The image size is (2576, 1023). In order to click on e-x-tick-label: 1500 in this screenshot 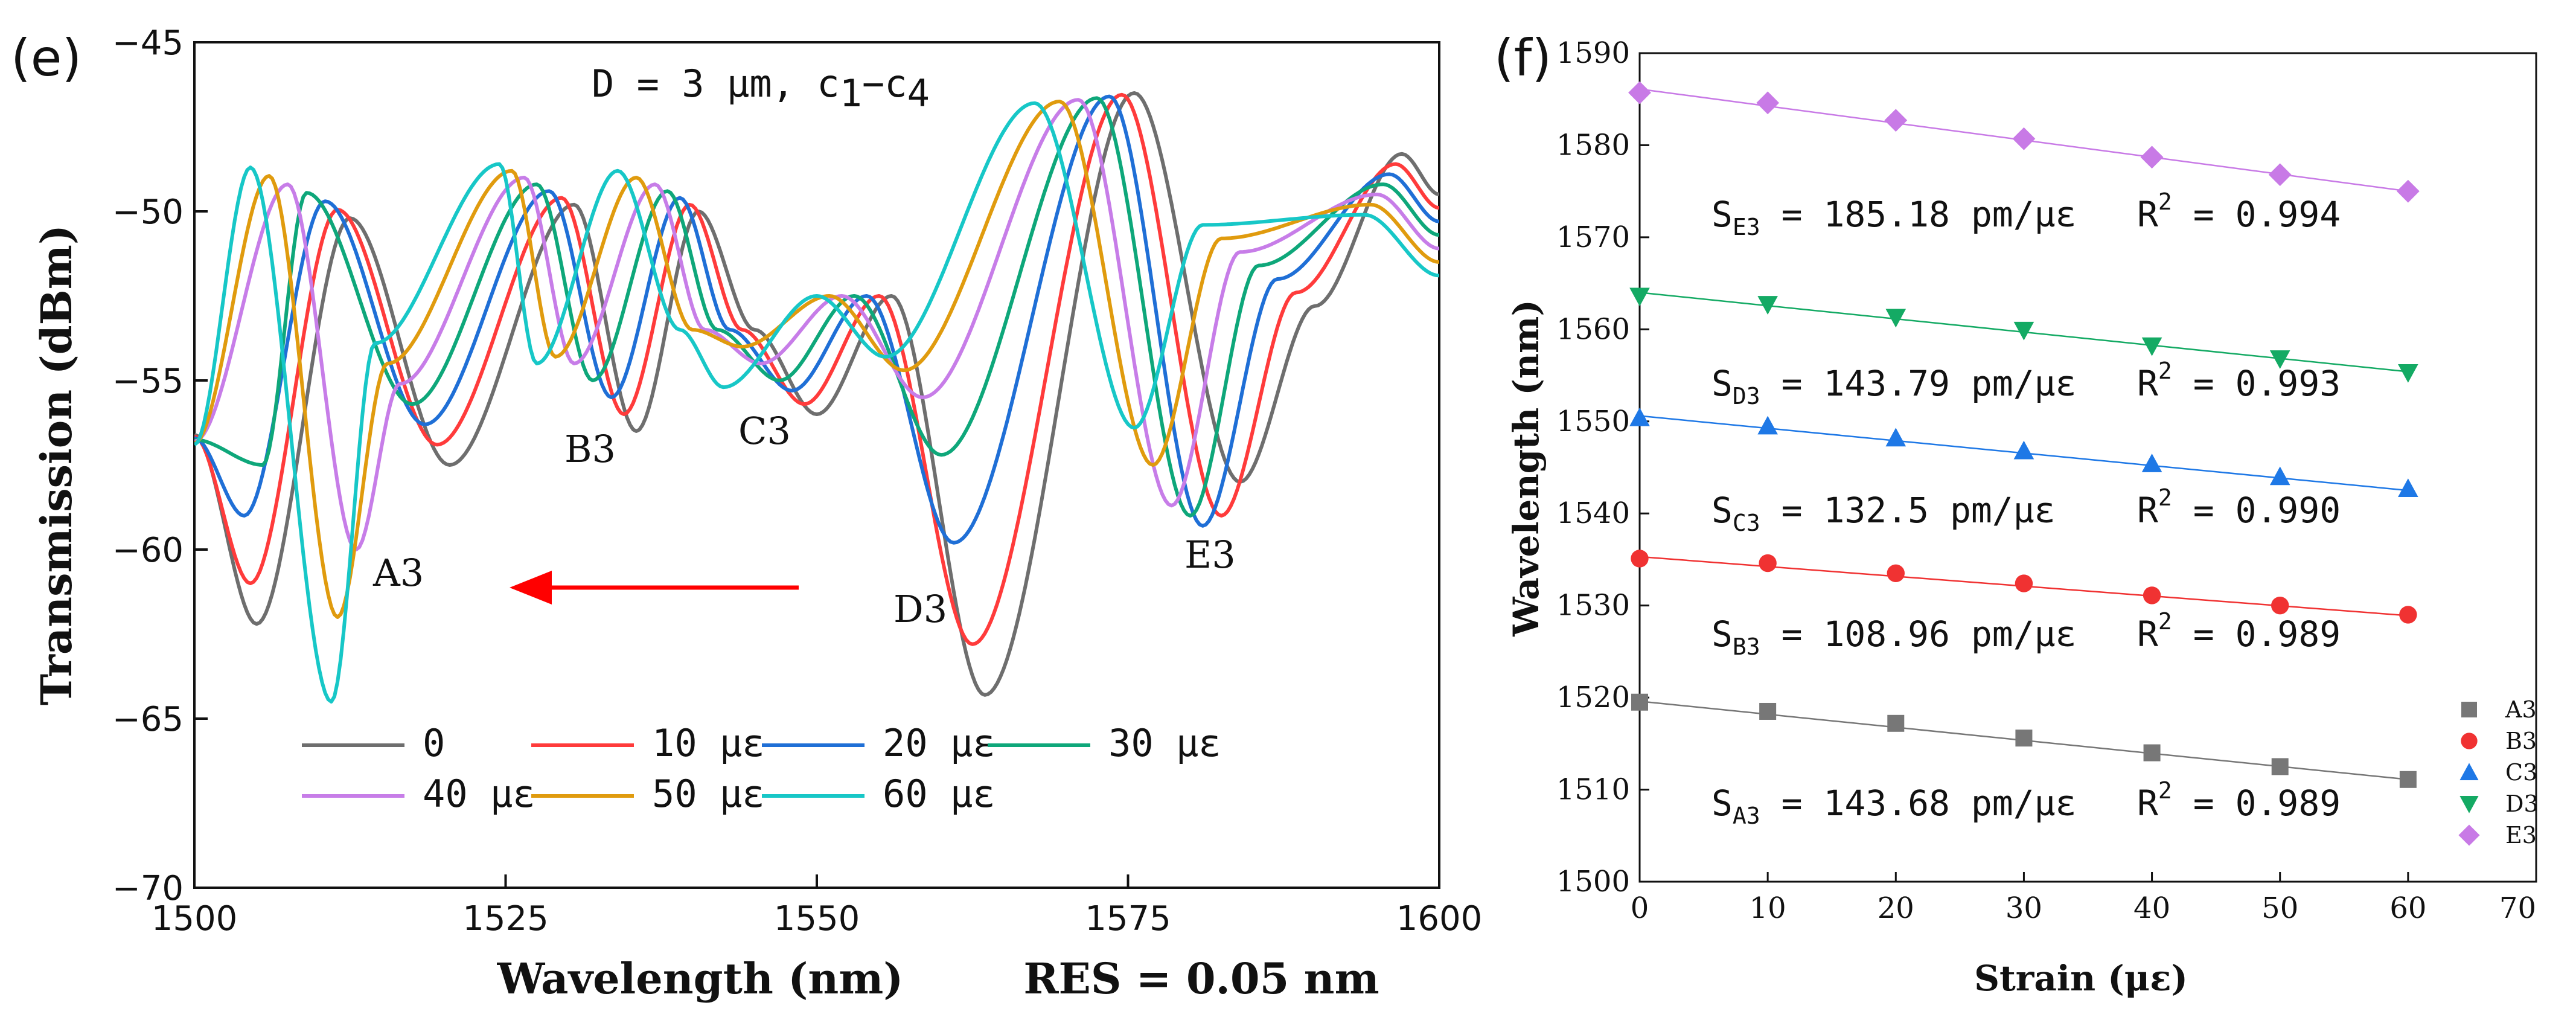, I will do `click(195, 919)`.